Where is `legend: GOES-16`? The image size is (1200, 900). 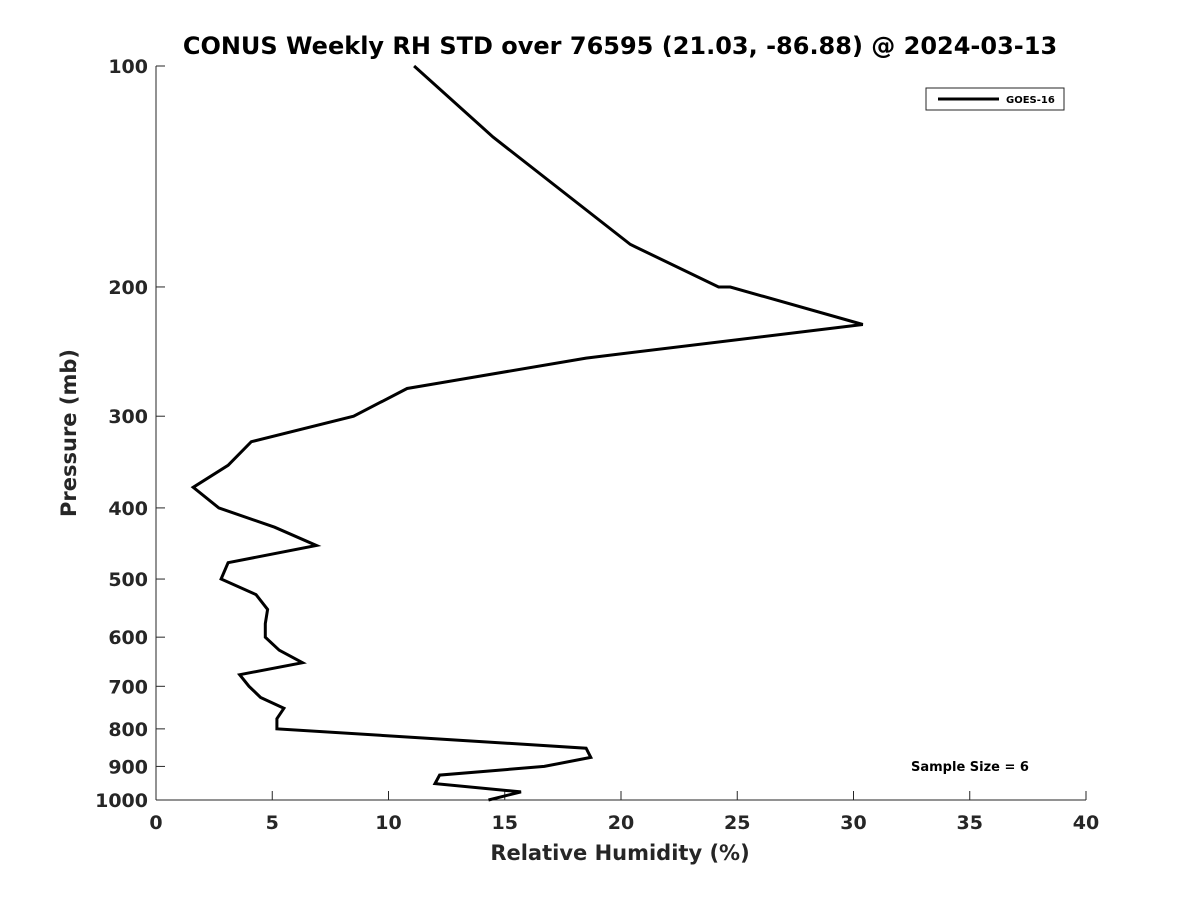
legend: GOES-16 is located at coordinates (995, 99).